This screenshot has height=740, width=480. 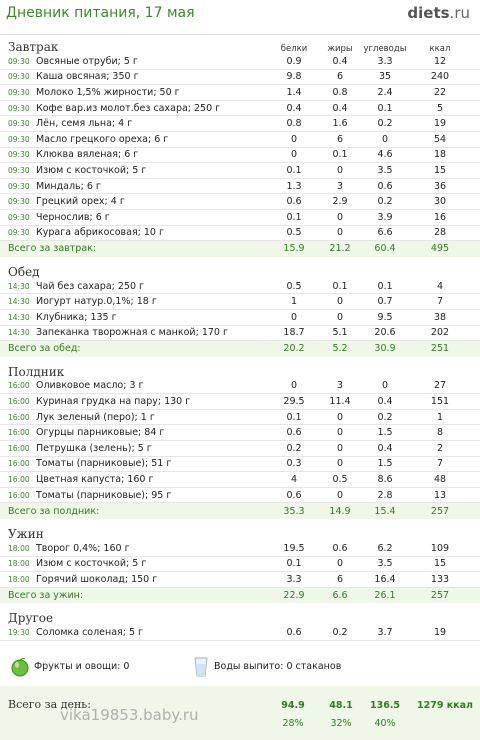 I want to click on food-row: 09:30 Грецкий орех; 4 г 0.6 2.9 0.2 30, so click(x=240, y=202).